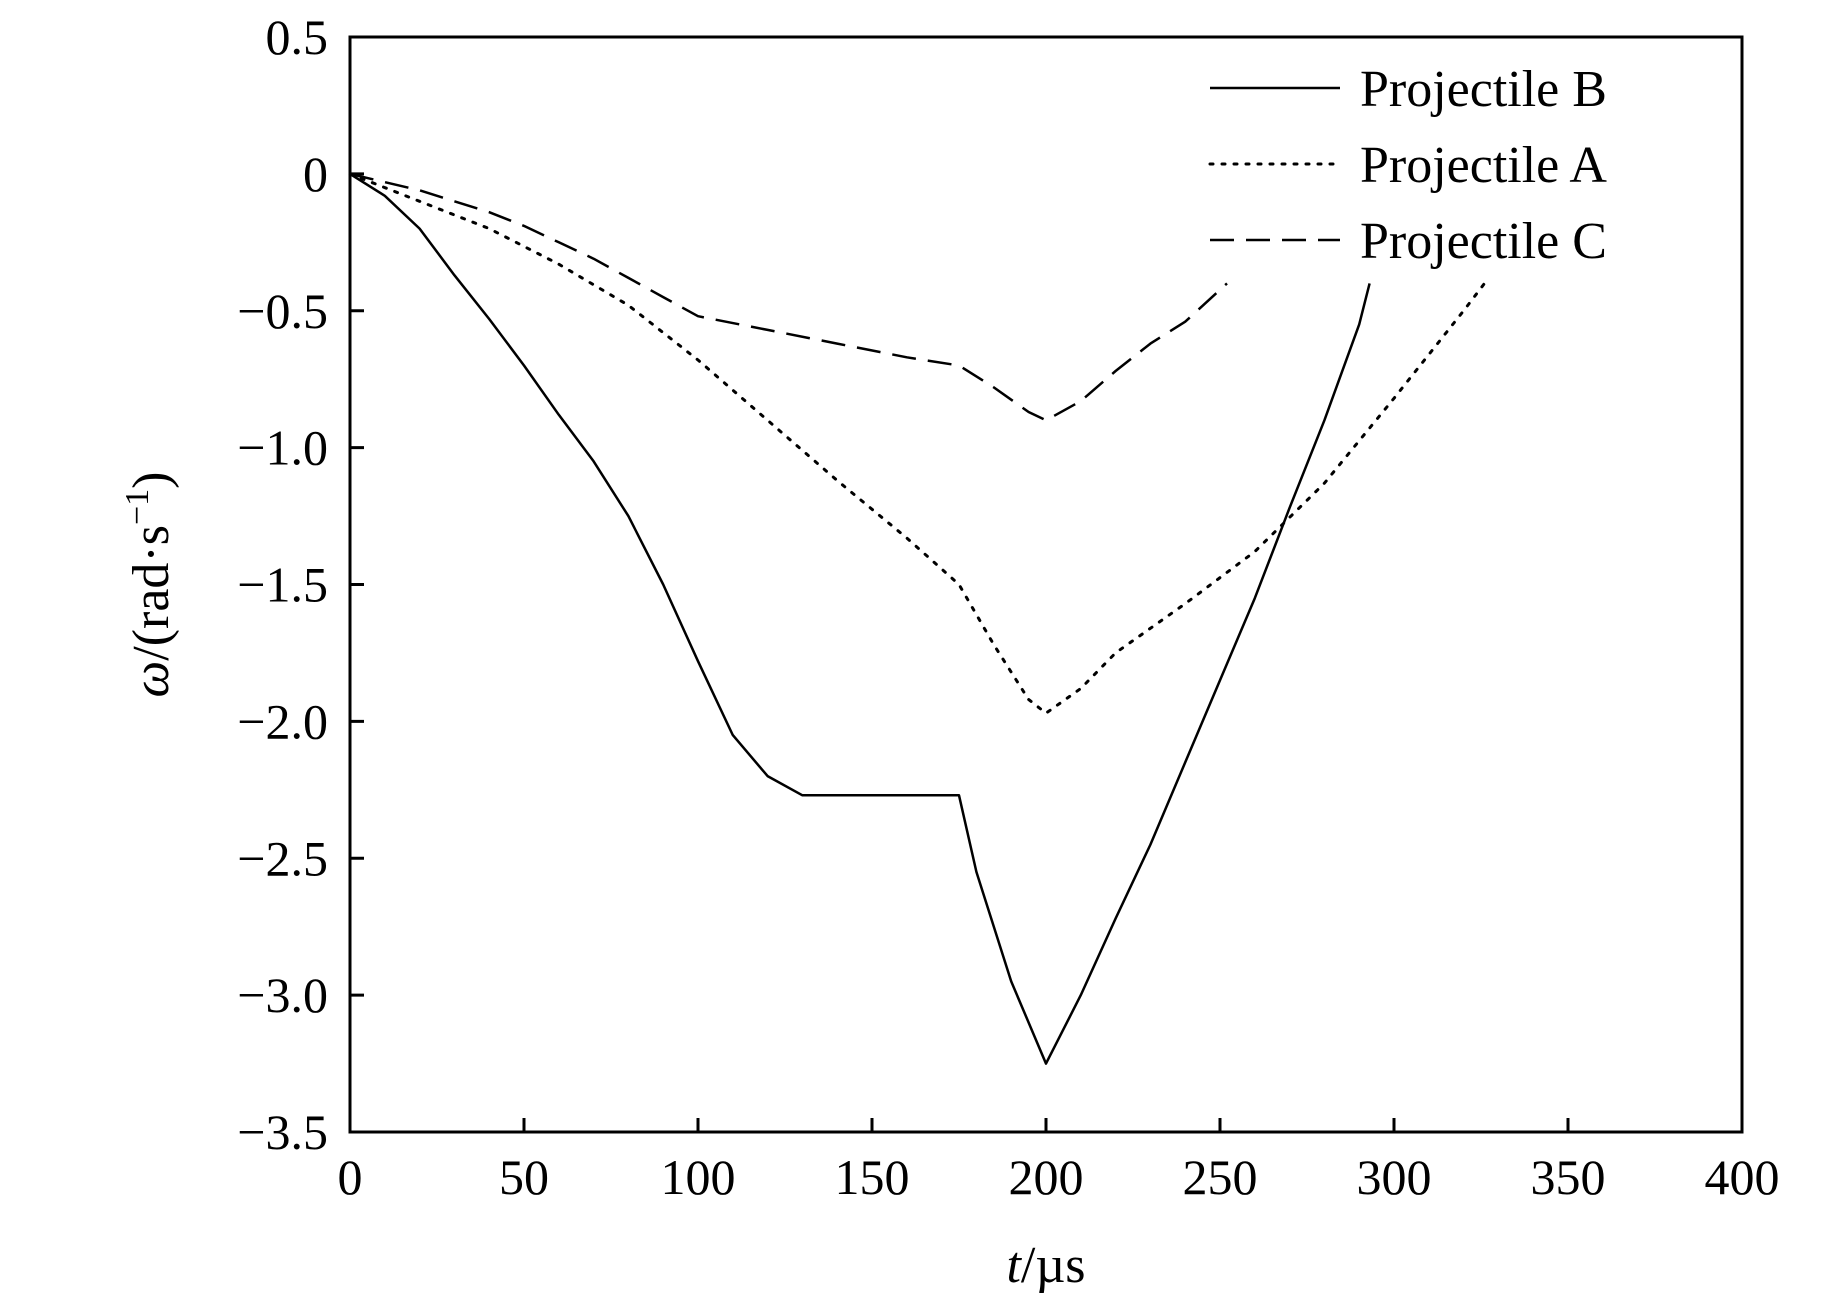 Image resolution: width=1843 pixels, height=1304 pixels. Describe the element at coordinates (282, 448) in the screenshot. I see `y-tick-label: −1.0` at that location.